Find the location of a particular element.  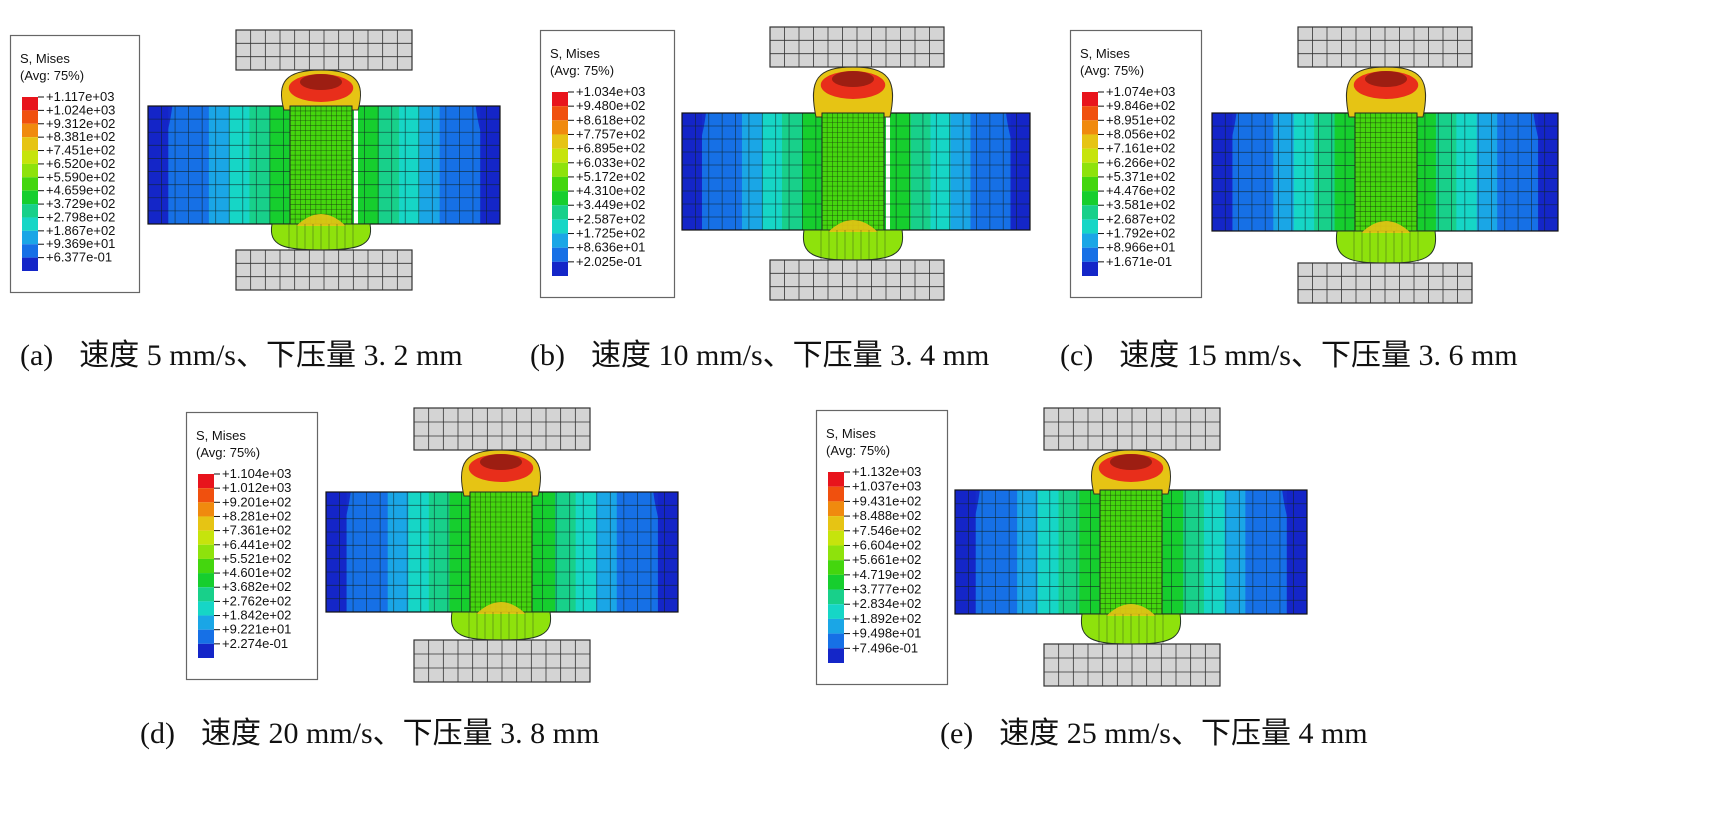

legend-level-label: +6.520e+02 is located at coordinates (80, 163).